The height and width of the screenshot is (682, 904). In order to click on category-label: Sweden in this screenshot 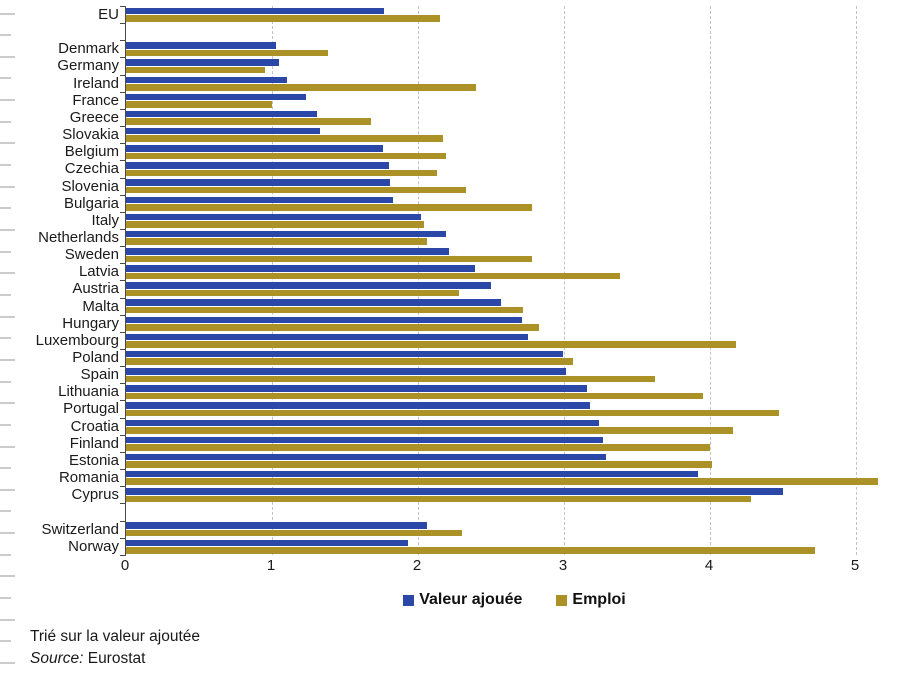, I will do `click(91, 255)`.